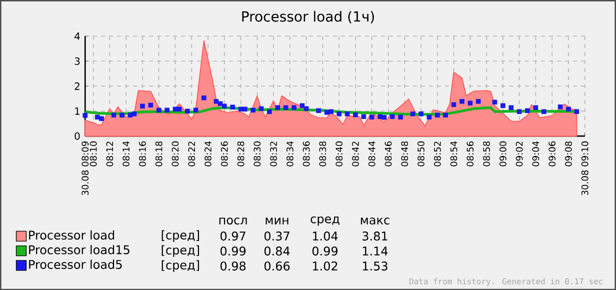  What do you see at coordinates (486, 153) in the screenshot?
I see `x-tick-label: 08:58` at bounding box center [486, 153].